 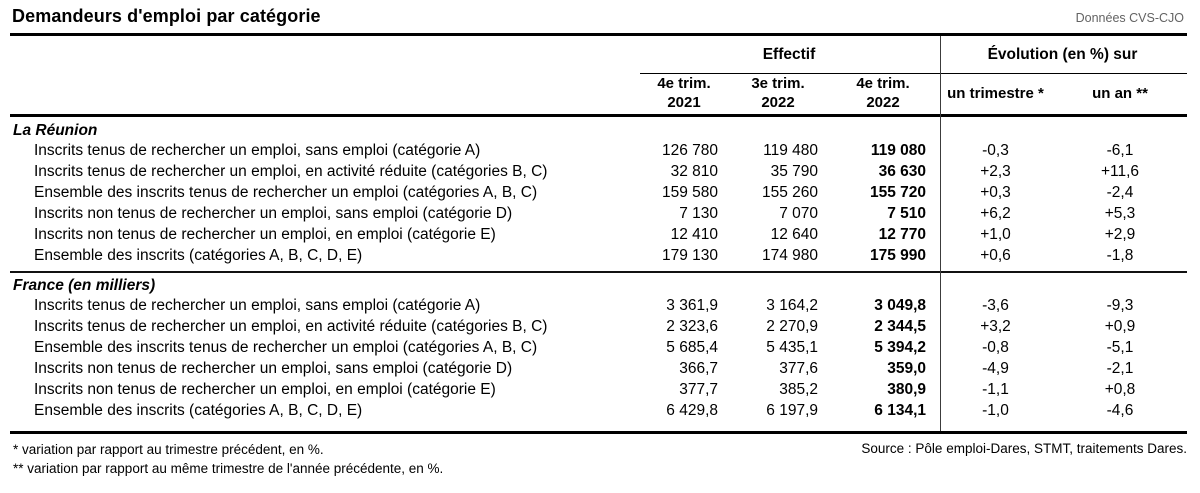 What do you see at coordinates (995, 347) in the screenshot?
I see `value-quarter-change: -0,8` at bounding box center [995, 347].